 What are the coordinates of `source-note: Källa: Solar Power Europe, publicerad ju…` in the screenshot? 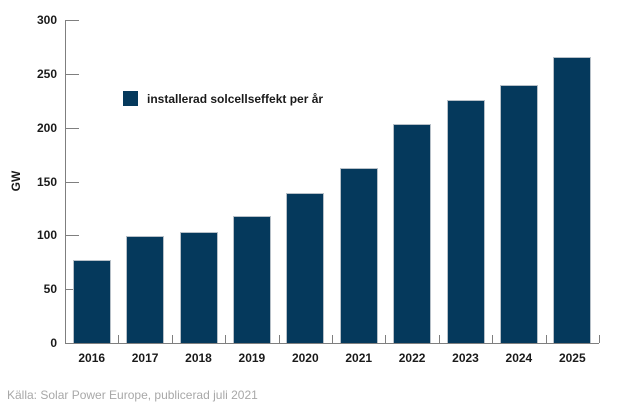 It's located at (132, 395).